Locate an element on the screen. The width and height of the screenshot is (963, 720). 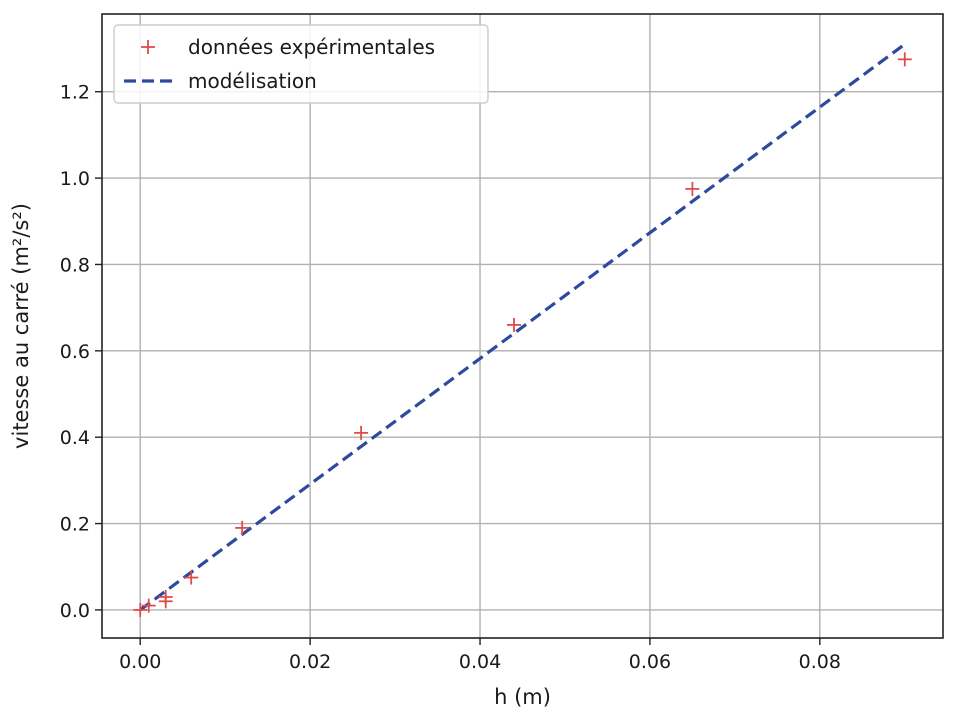
y-tick-label: 1.2 is located at coordinates (75, 93).